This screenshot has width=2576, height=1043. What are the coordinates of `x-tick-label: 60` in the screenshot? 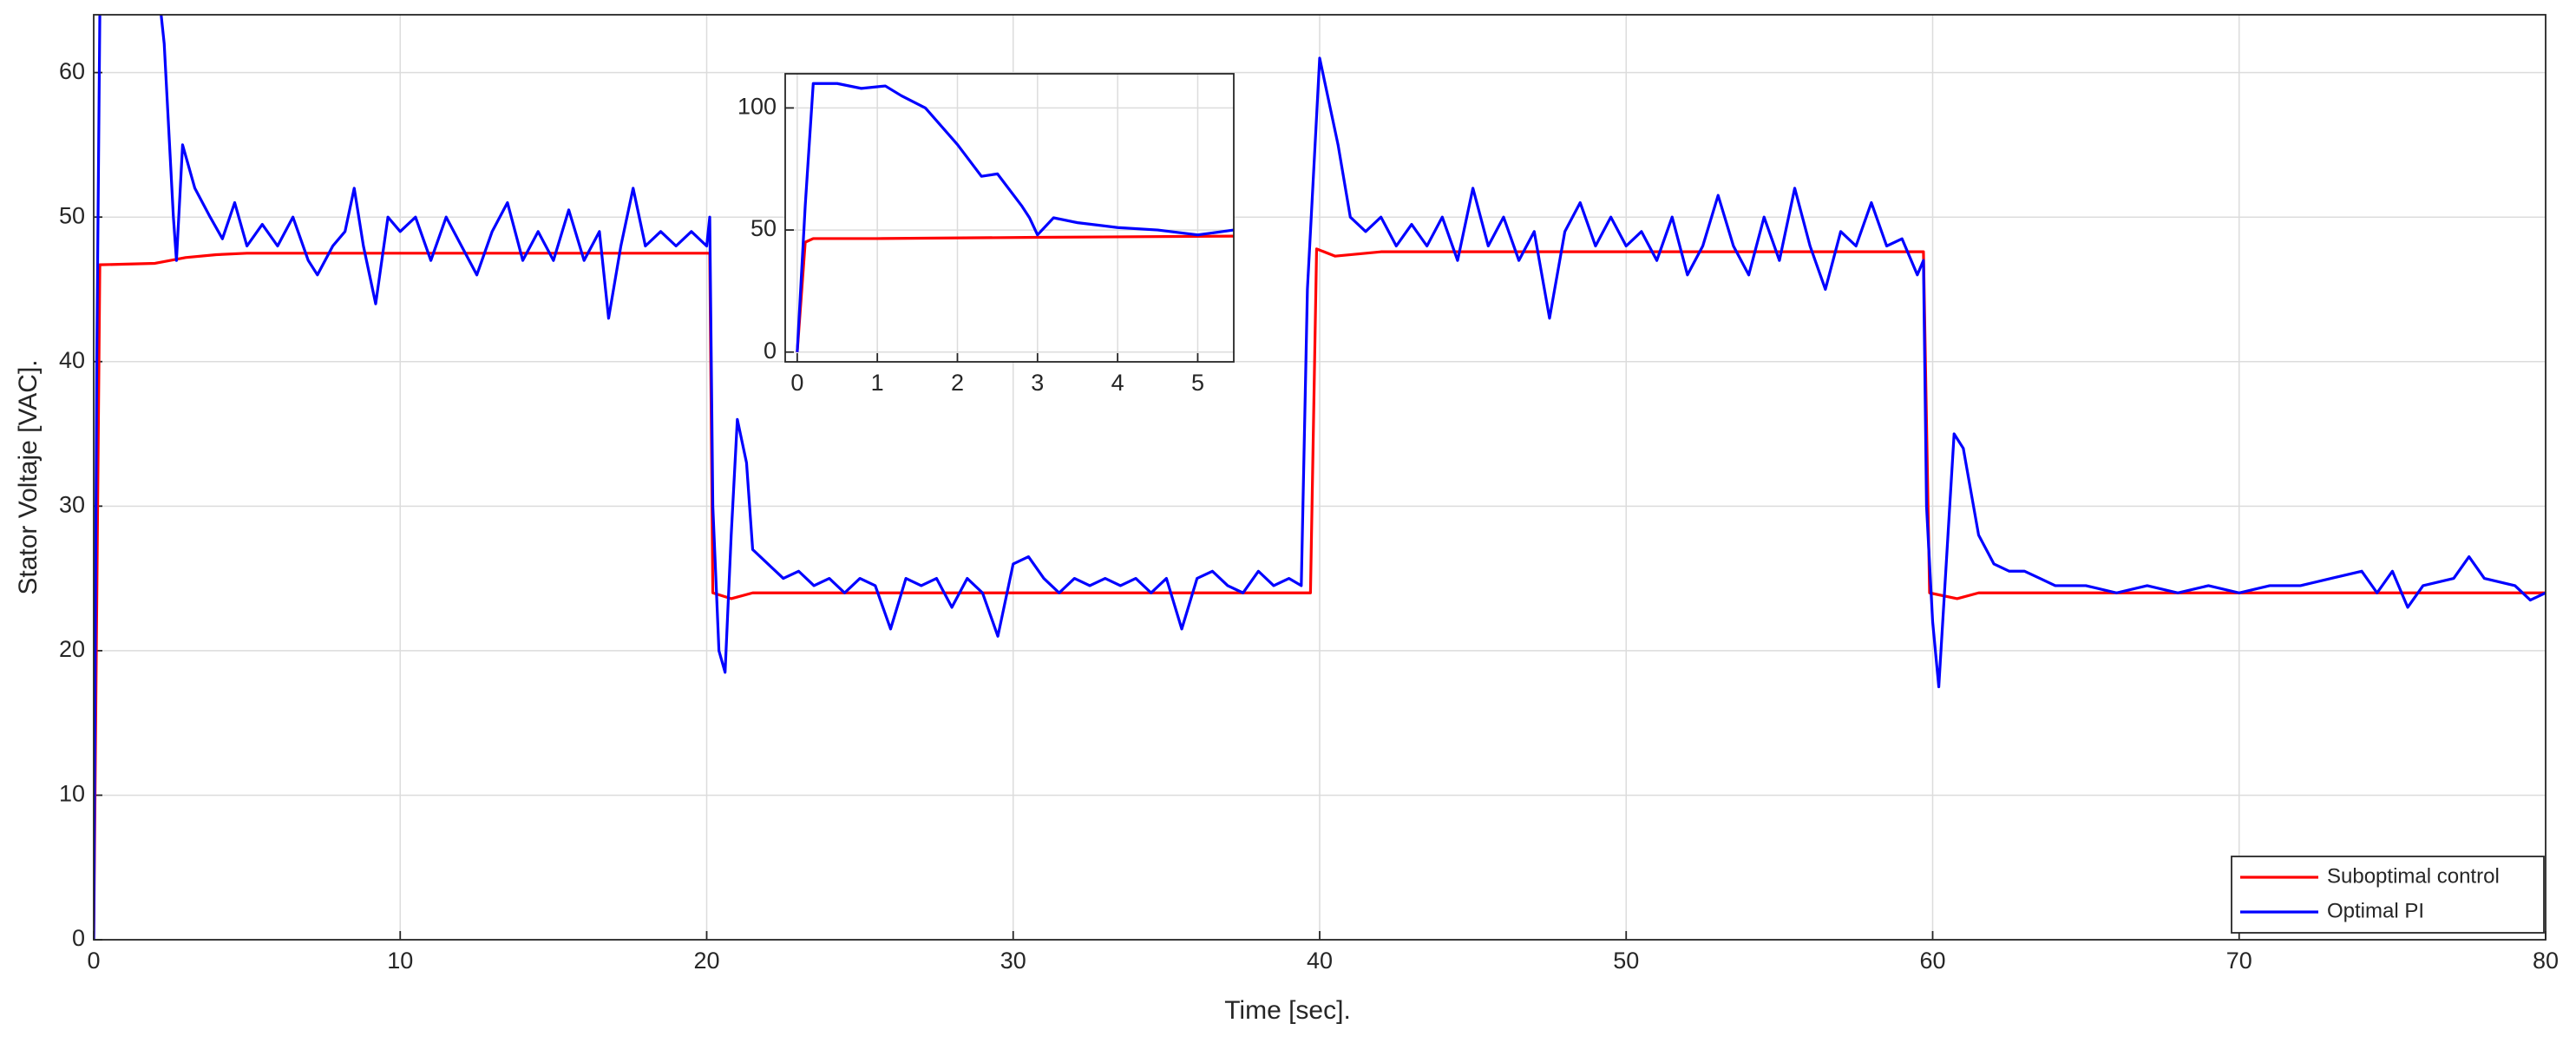 It's located at (1932, 961).